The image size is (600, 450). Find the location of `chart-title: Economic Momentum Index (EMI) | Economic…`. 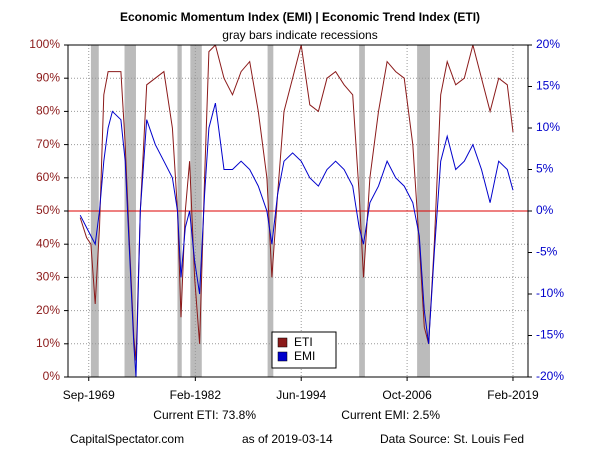

chart-title: Economic Momentum Index (EMI) | Economic… is located at coordinates (300, 17).